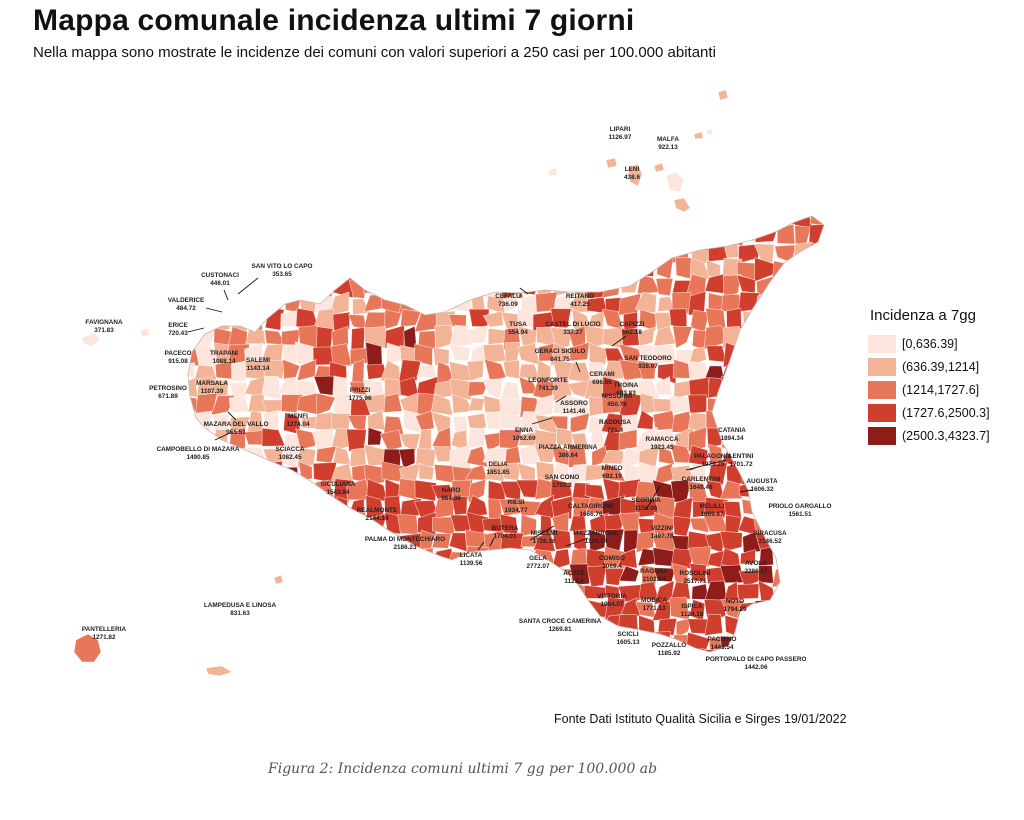 The height and width of the screenshot is (820, 1024). Describe the element at coordinates (930, 343) in the screenshot. I see `legend-label: [0,636.39]` at that location.